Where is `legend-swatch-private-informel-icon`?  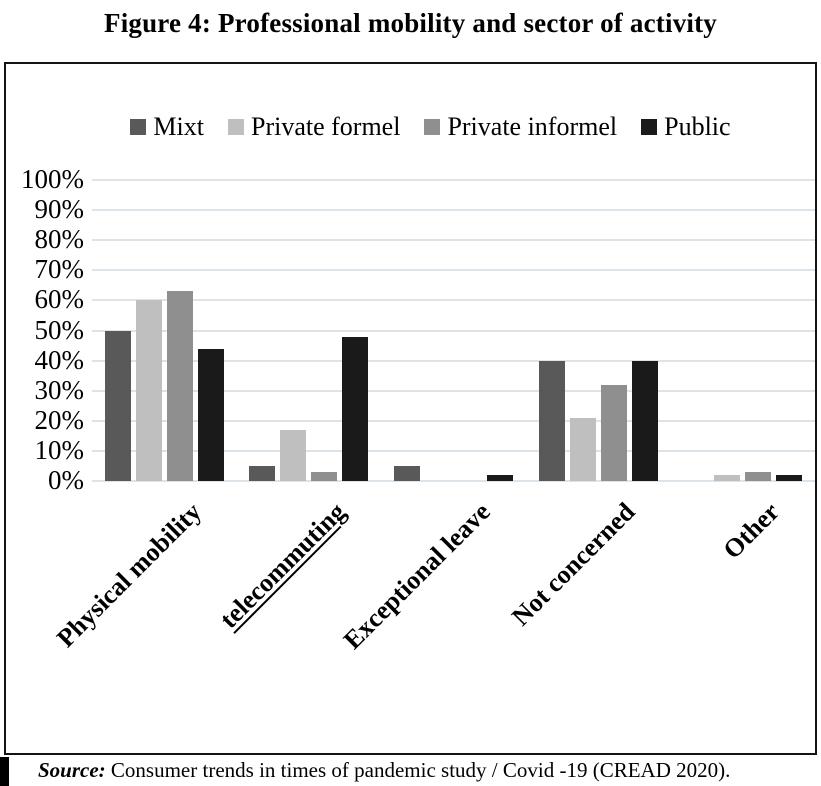 legend-swatch-private-informel-icon is located at coordinates (432, 127).